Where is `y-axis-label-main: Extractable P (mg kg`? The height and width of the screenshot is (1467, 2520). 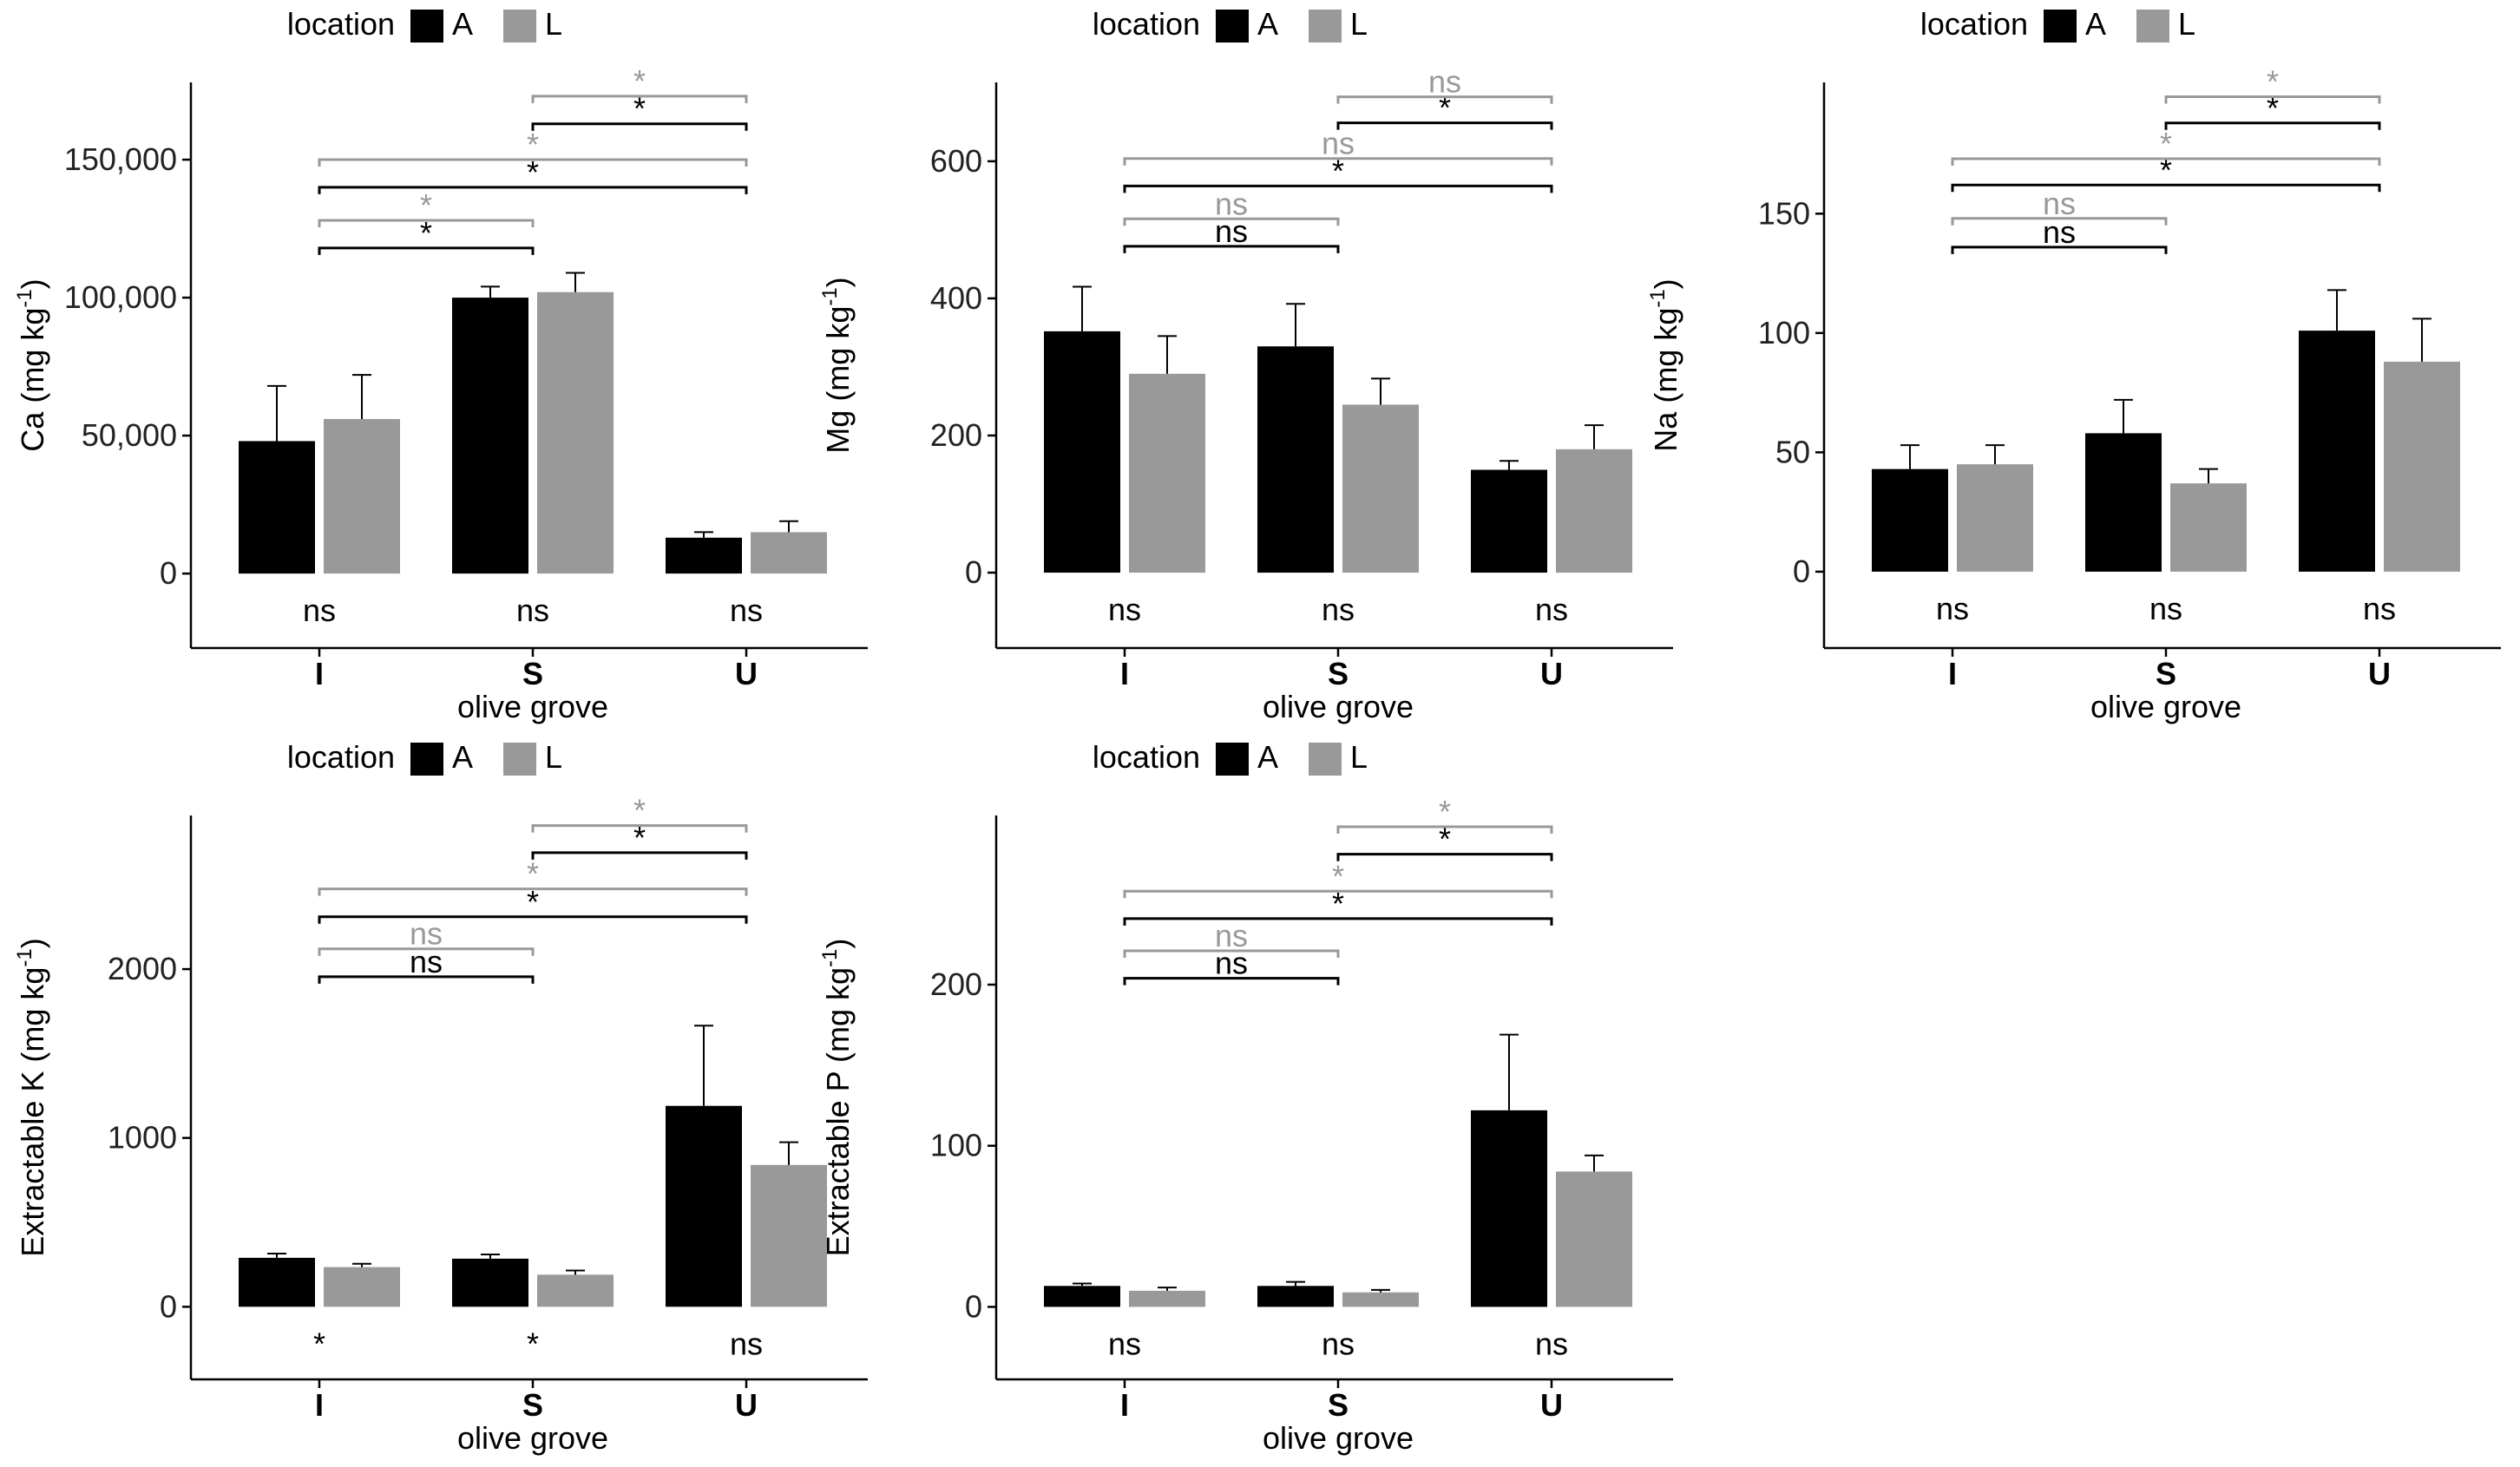 y-axis-label-main: Extractable P (mg kg is located at coordinates (838, 1111).